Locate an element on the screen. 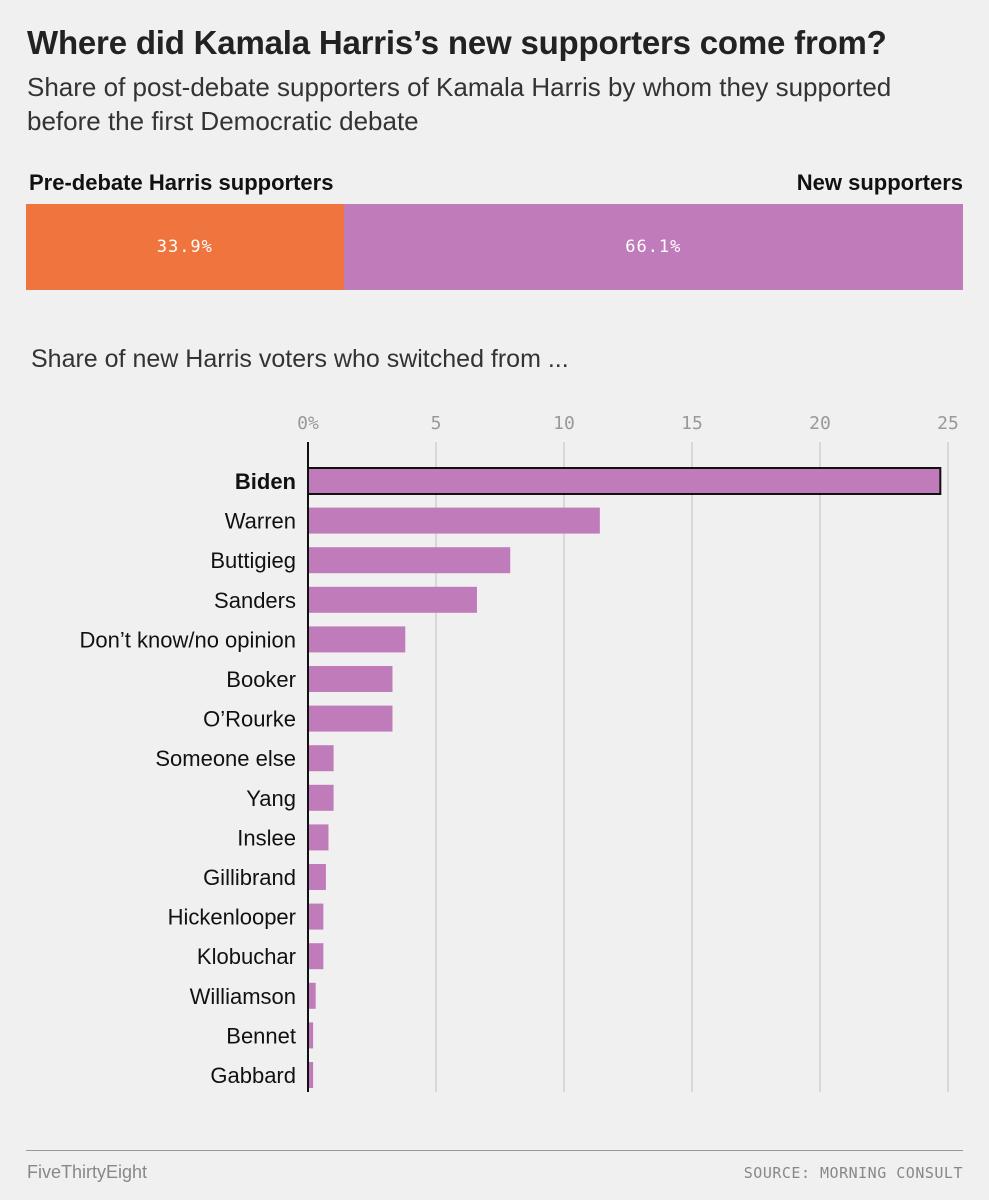  x-tick-label: 5 is located at coordinates (436, 423).